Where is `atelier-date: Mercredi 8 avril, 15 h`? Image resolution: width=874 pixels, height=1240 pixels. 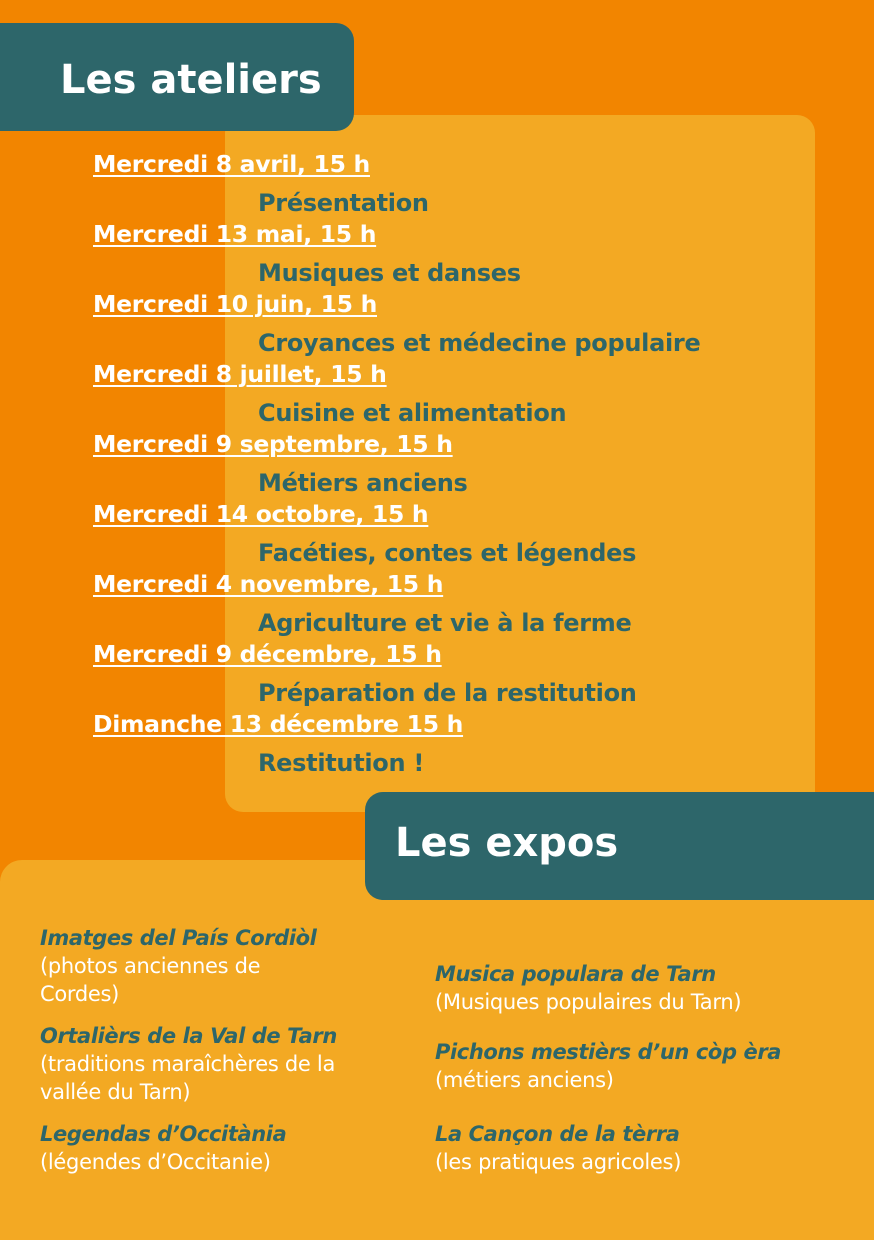 atelier-date: Mercredi 8 avril, 15 h is located at coordinates (231, 164).